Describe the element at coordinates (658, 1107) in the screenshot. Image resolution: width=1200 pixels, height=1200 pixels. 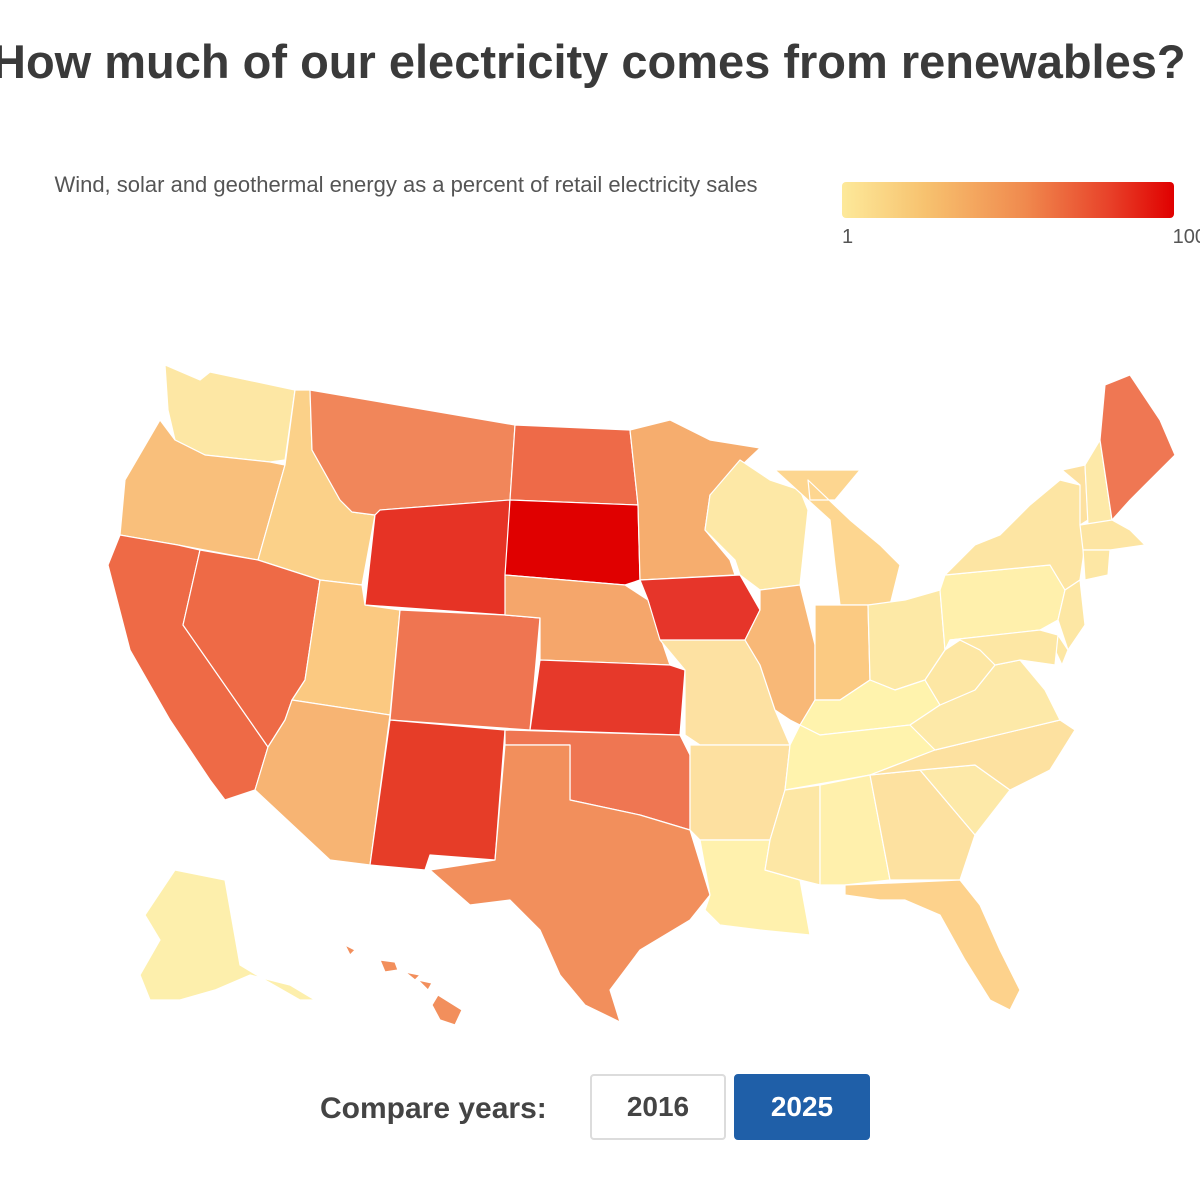
I see `year-2016-button: 2016` at that location.